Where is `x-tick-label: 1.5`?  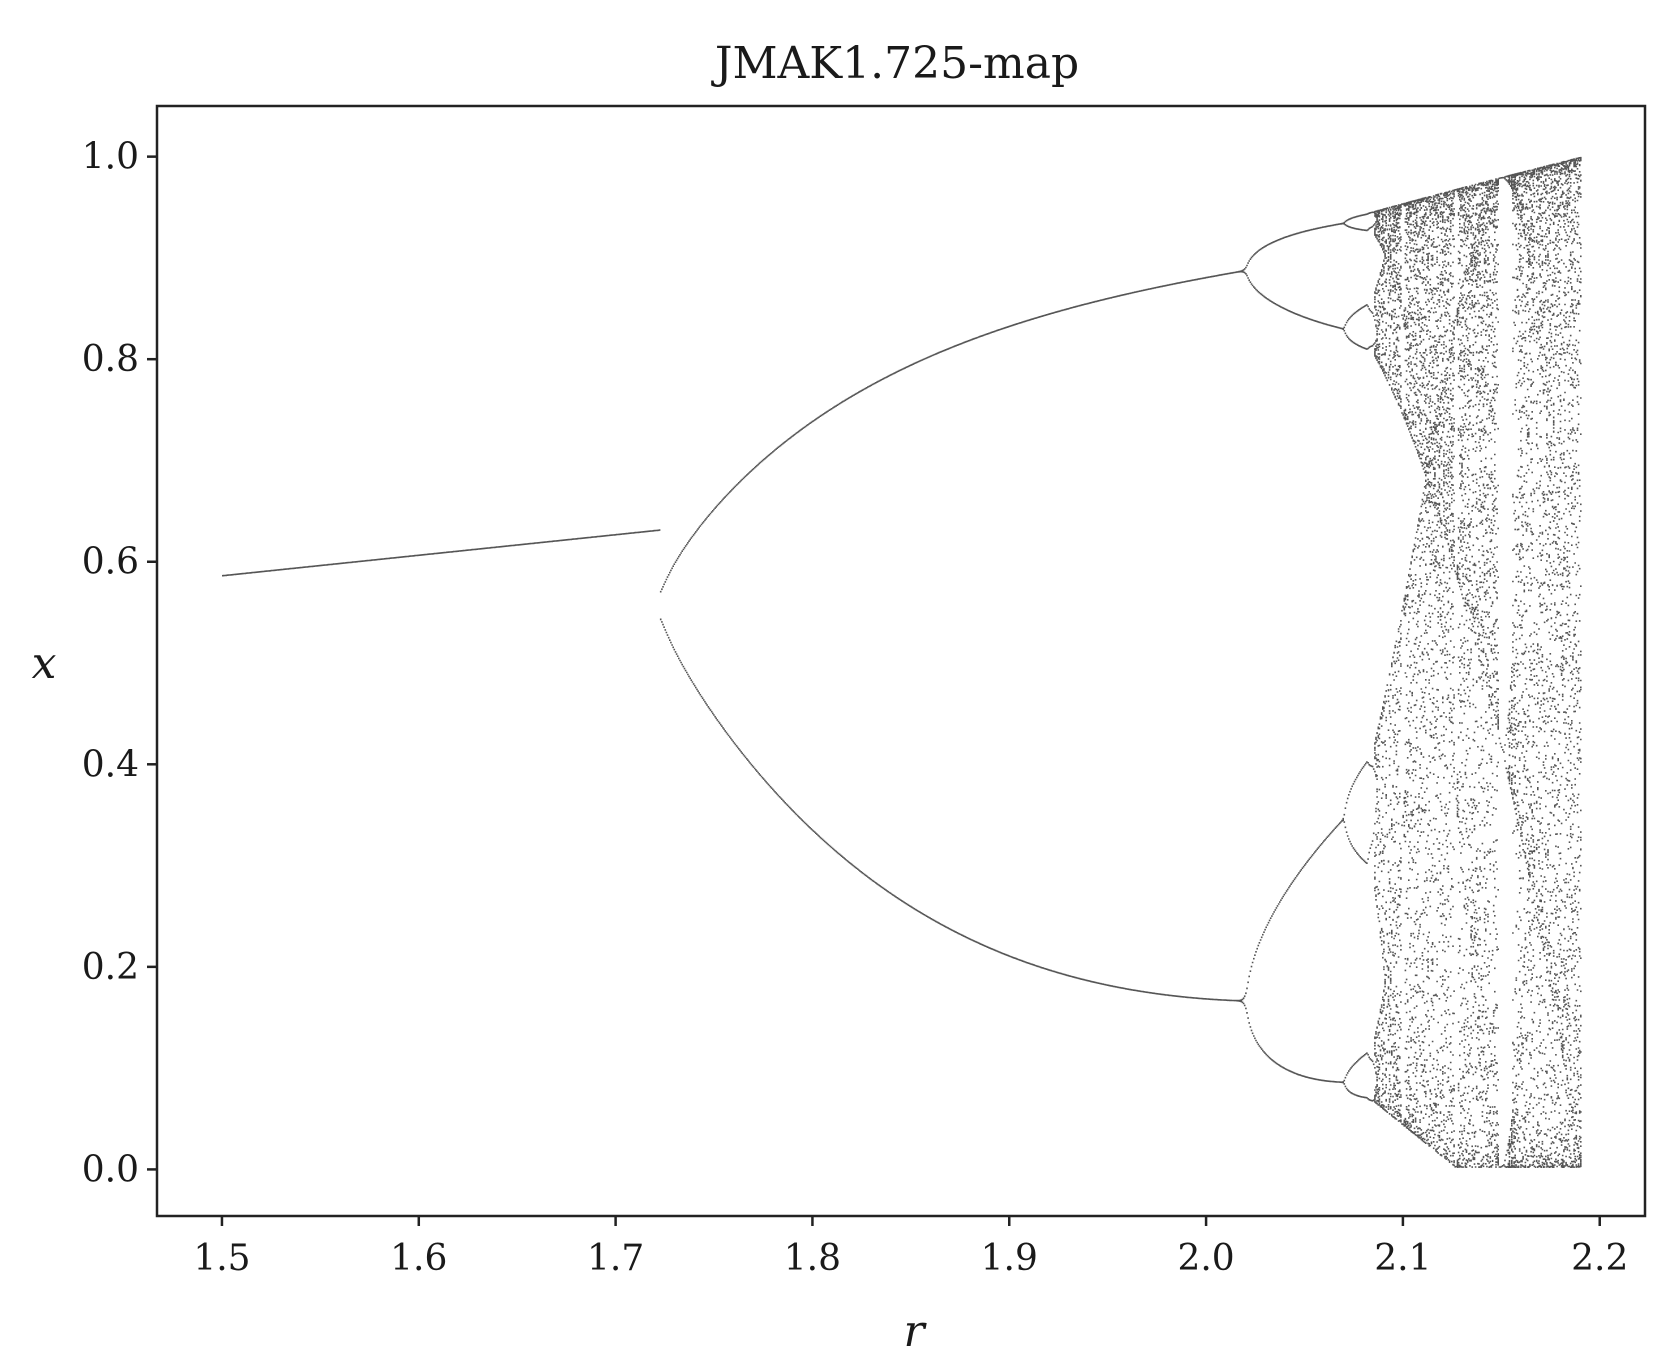
x-tick-label: 1.5 is located at coordinates (221, 1258).